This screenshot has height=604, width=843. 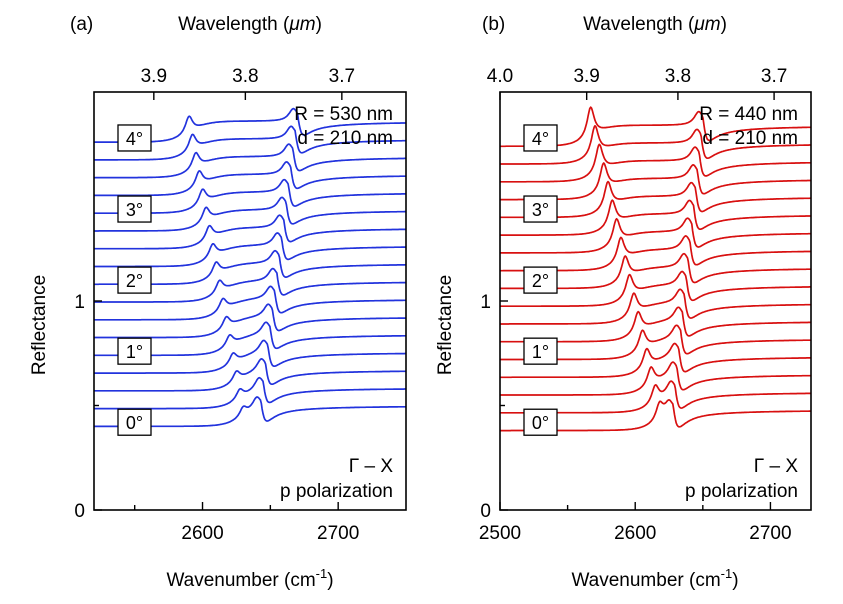 What do you see at coordinates (345, 138) in the screenshot?
I see `panel-a-param-d: d = 210 nm` at bounding box center [345, 138].